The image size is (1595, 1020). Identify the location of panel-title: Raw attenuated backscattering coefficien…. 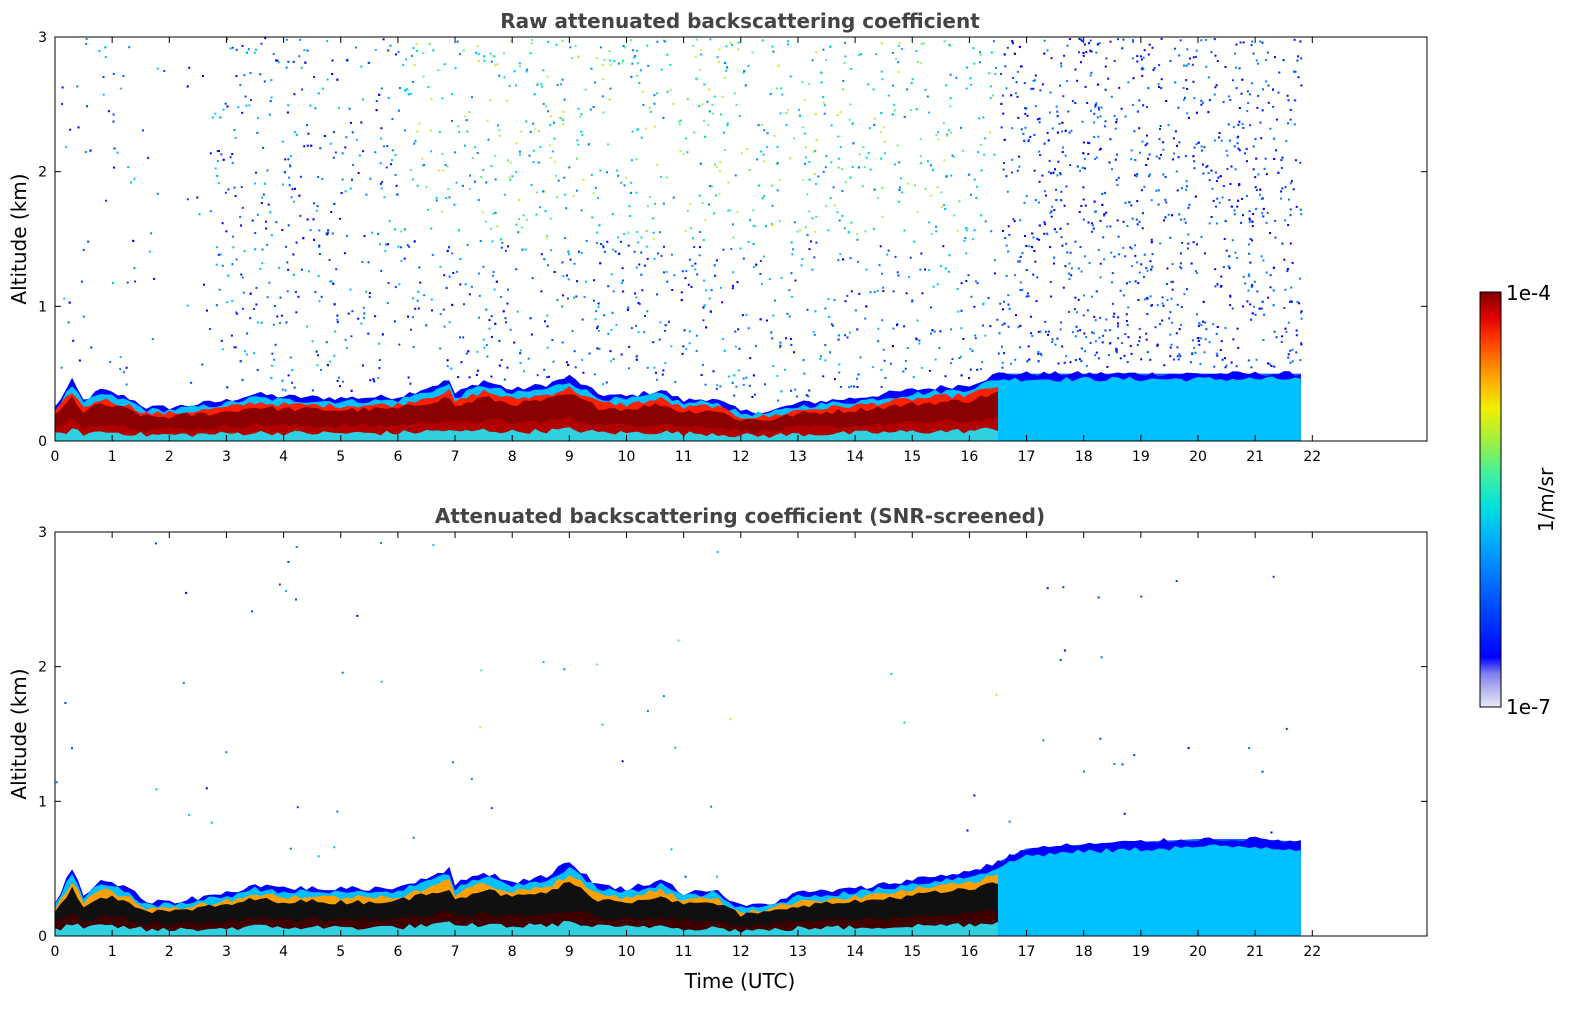
(740, 21).